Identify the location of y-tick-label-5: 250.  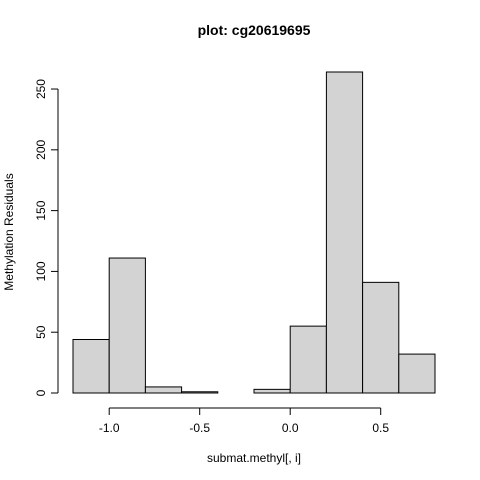
(41, 89).